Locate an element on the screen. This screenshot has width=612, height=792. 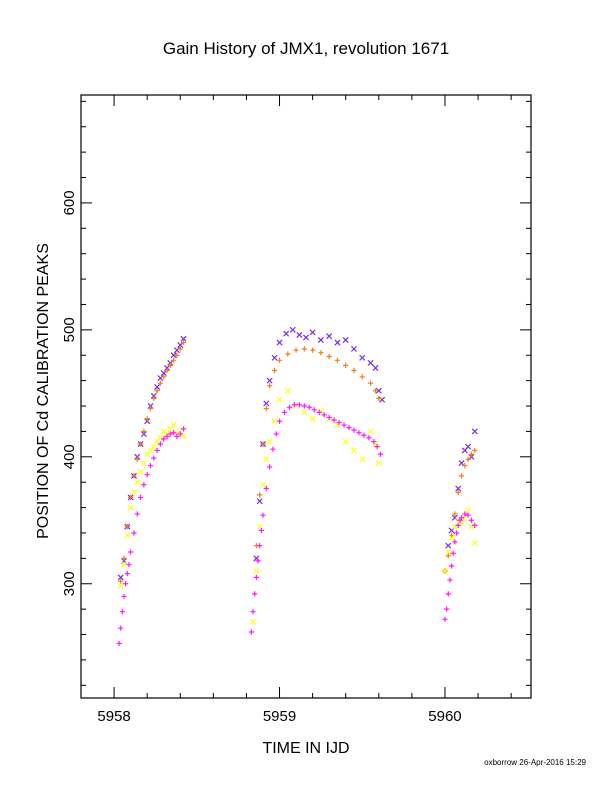
chart-title: Gain History of JMX1, revolution 1671 is located at coordinates (306, 48).